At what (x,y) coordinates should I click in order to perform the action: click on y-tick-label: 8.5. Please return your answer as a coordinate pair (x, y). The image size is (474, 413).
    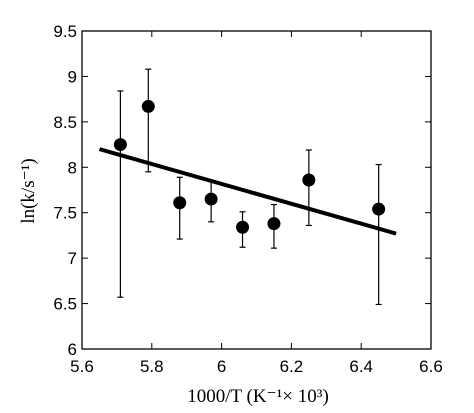
    Looking at the image, I should click on (65, 122).